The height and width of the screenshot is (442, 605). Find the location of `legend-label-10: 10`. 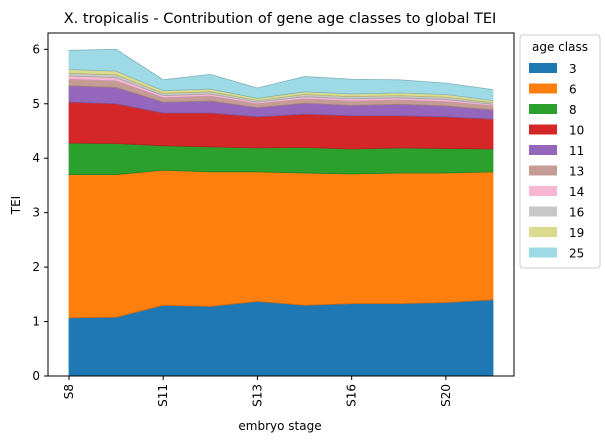

legend-label-10: 10 is located at coordinates (576, 131).